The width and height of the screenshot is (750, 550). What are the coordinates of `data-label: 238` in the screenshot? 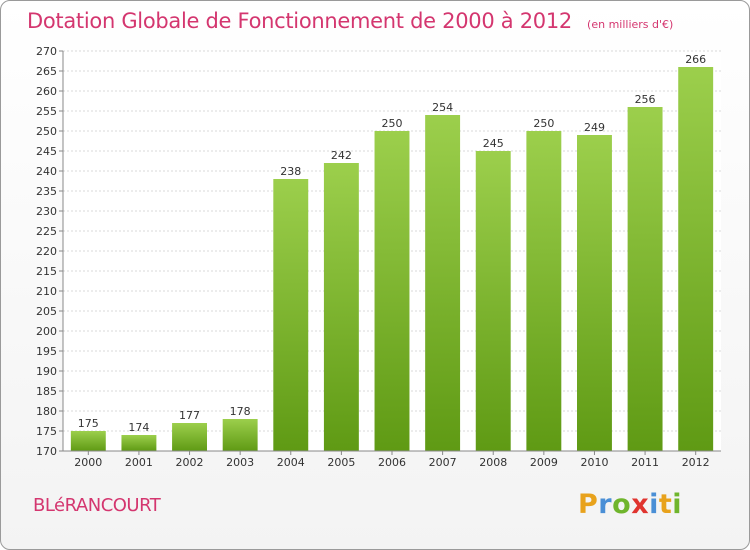 It's located at (290, 171).